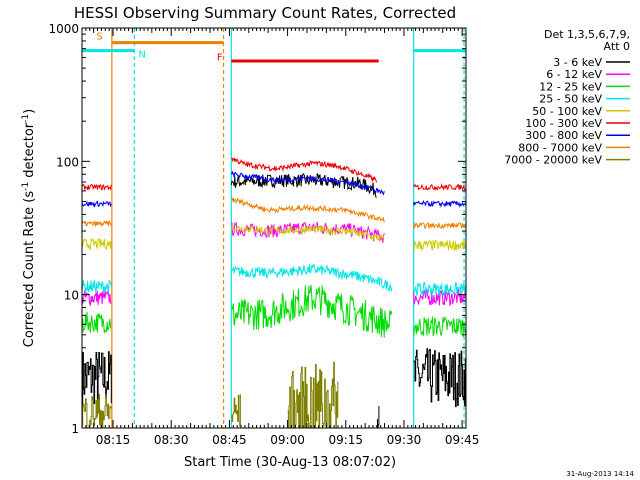  Describe the element at coordinates (229, 440) in the screenshot. I see `x-tick-label: 08:45` at that location.